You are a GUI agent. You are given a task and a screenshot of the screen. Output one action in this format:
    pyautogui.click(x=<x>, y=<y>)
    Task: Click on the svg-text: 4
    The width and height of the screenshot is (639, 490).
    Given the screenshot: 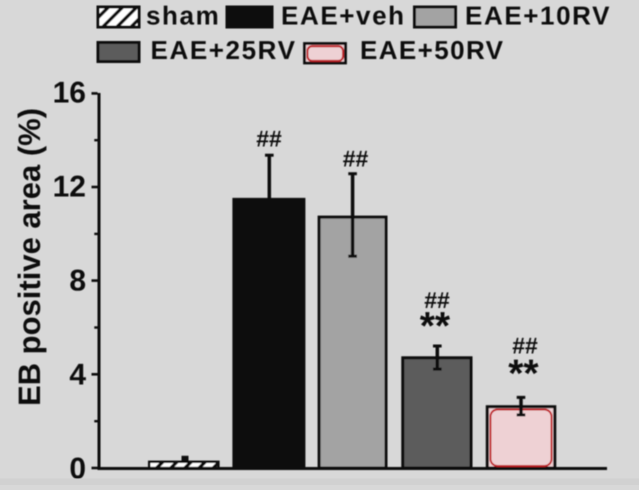 What is the action you would take?
    pyautogui.click(x=77, y=374)
    